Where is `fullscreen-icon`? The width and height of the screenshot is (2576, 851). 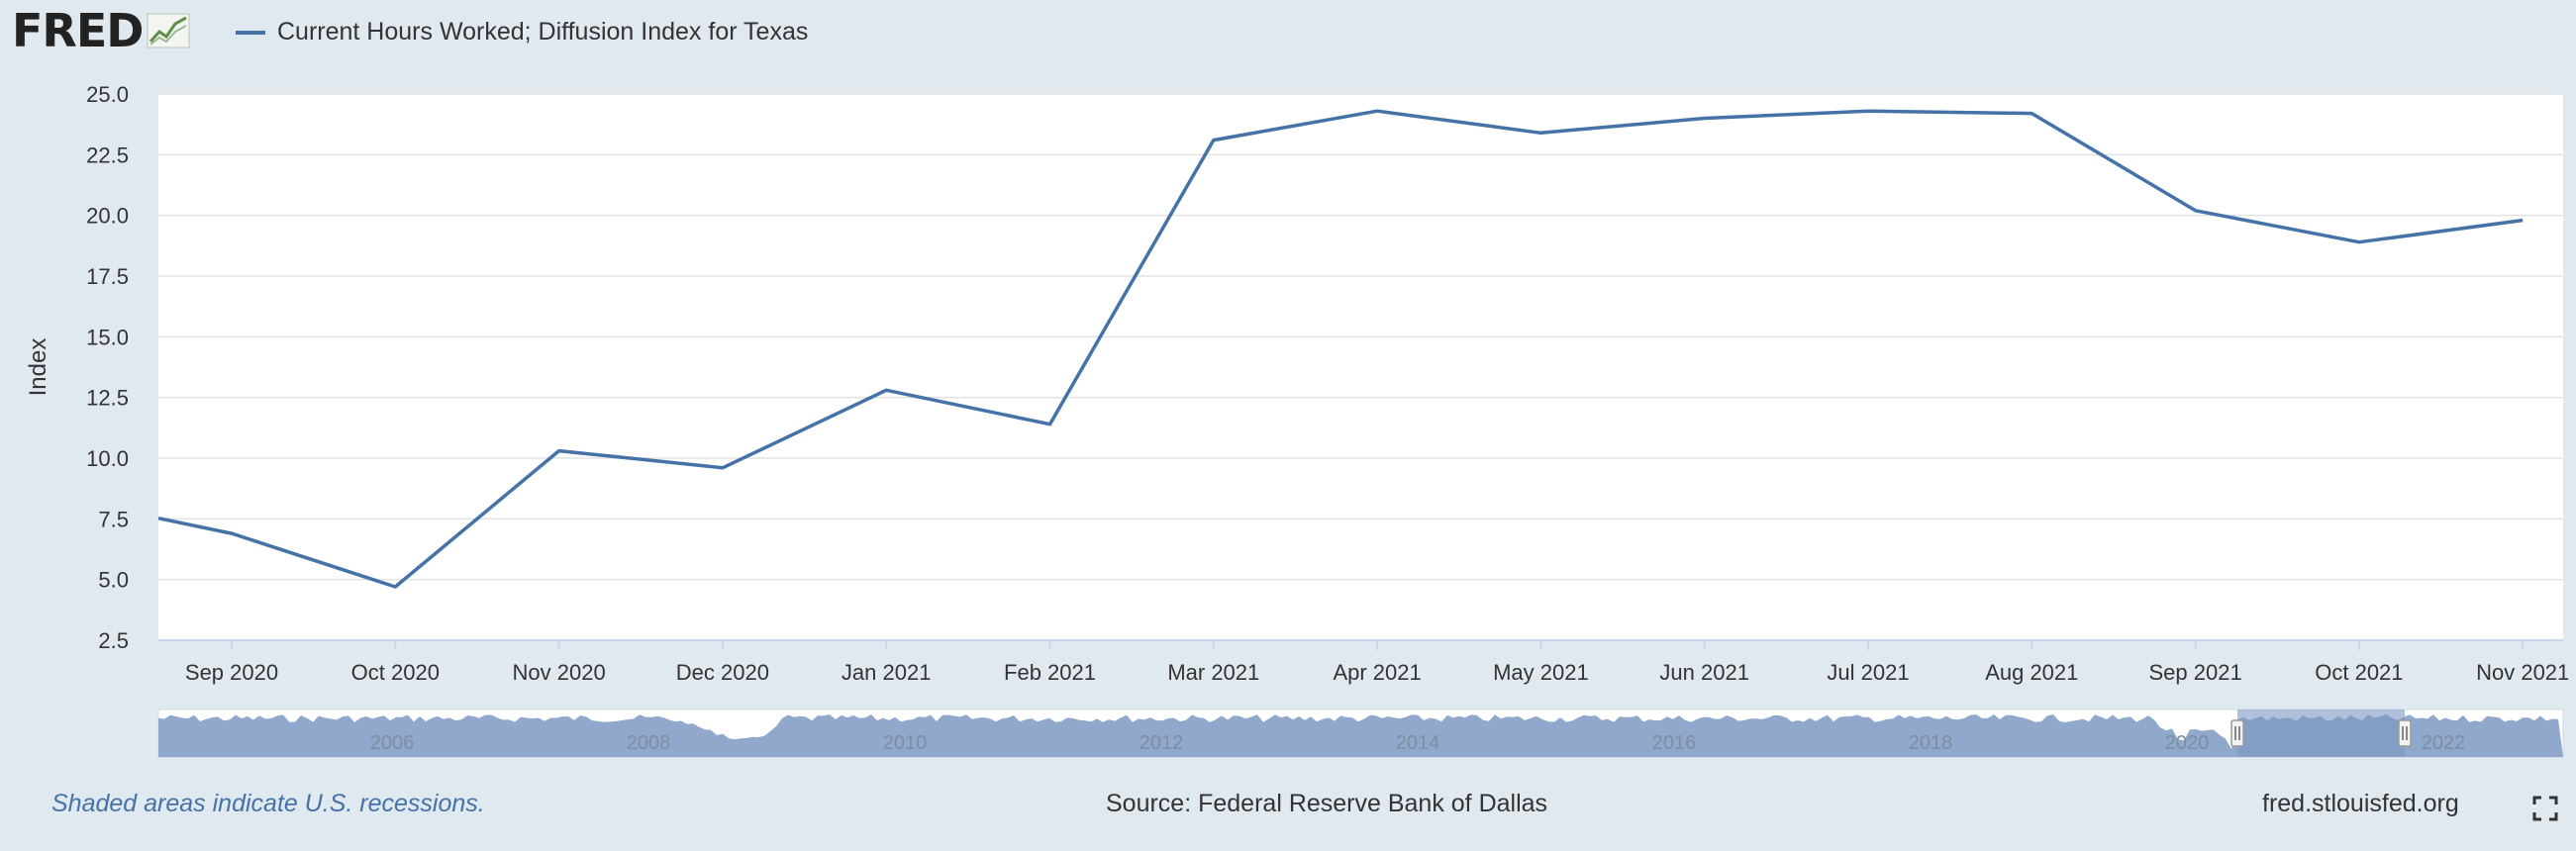 fullscreen-icon is located at coordinates (2545, 808).